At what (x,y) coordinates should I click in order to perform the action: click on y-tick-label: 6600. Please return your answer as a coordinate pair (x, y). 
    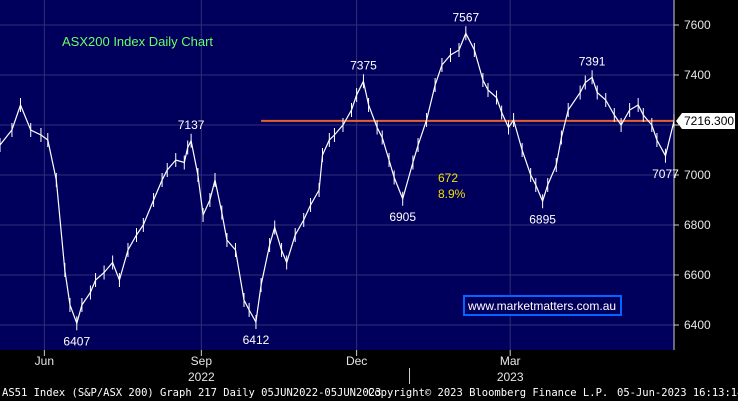
    Looking at the image, I should click on (697, 275).